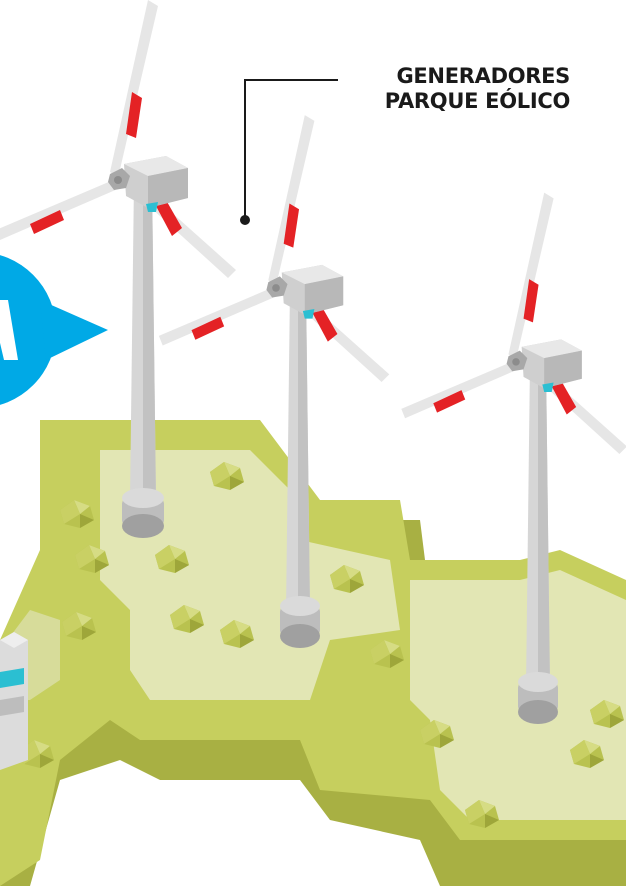  What do you see at coordinates (14, 701) in the screenshot?
I see `building-icon` at bounding box center [14, 701].